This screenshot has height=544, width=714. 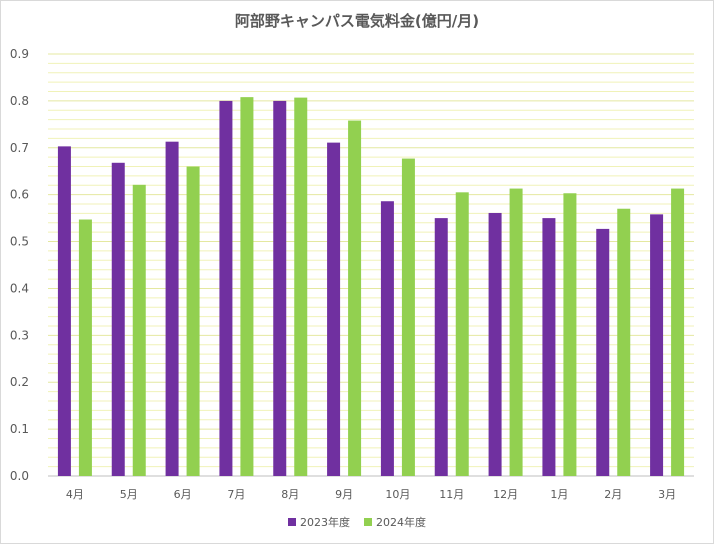 I want to click on chart-title: 阿部野キャンパス電気料金(億円/月), so click(x=357, y=21).